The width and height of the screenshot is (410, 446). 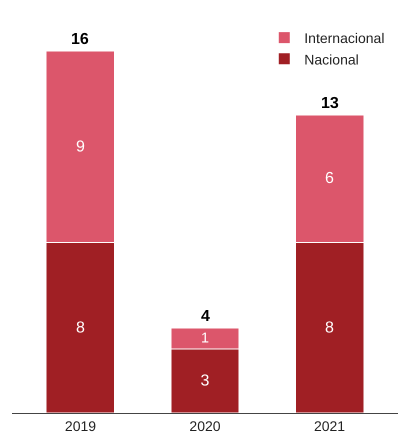 What do you see at coordinates (204, 338) in the screenshot?
I see `data-label: 1` at bounding box center [204, 338].